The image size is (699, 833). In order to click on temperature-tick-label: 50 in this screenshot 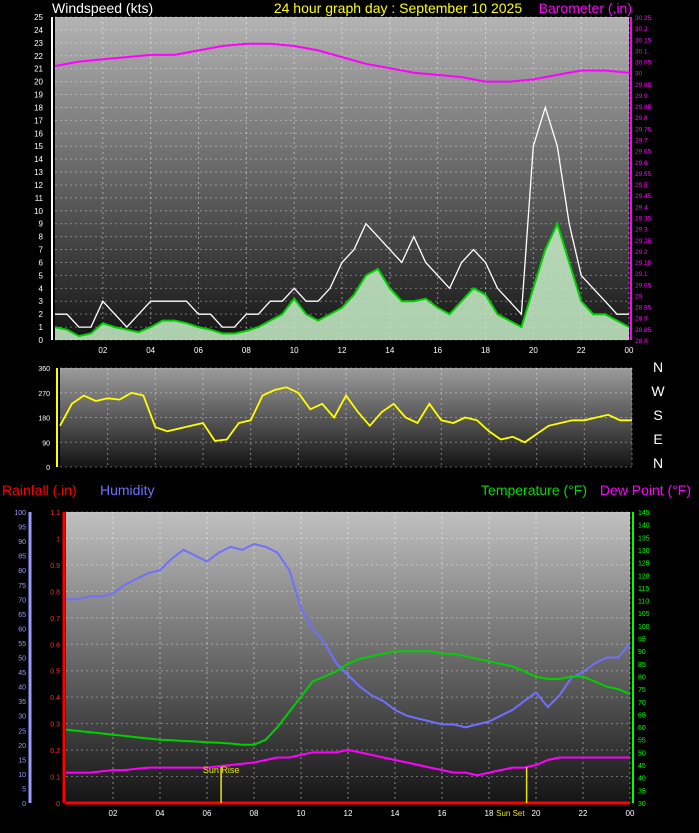, I will do `click(642, 753)`.